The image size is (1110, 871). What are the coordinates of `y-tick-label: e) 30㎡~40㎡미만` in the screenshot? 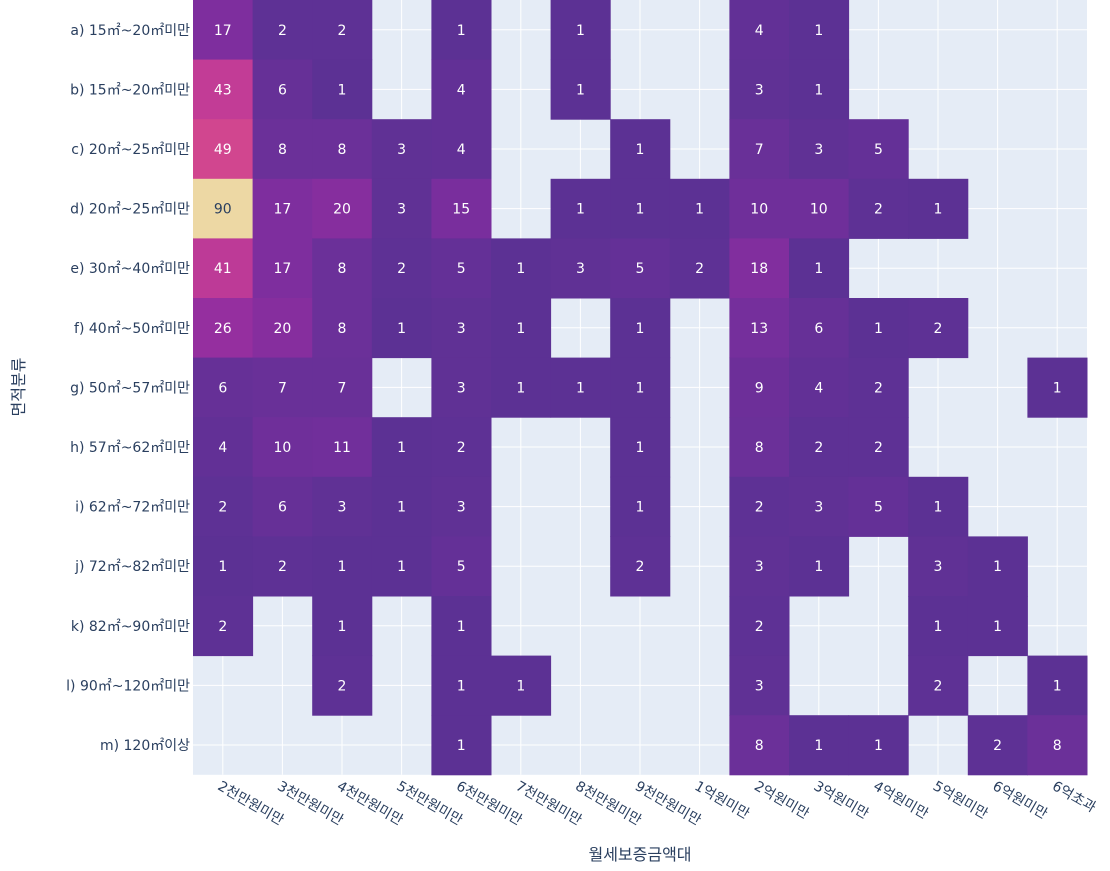 It's located at (130, 269).